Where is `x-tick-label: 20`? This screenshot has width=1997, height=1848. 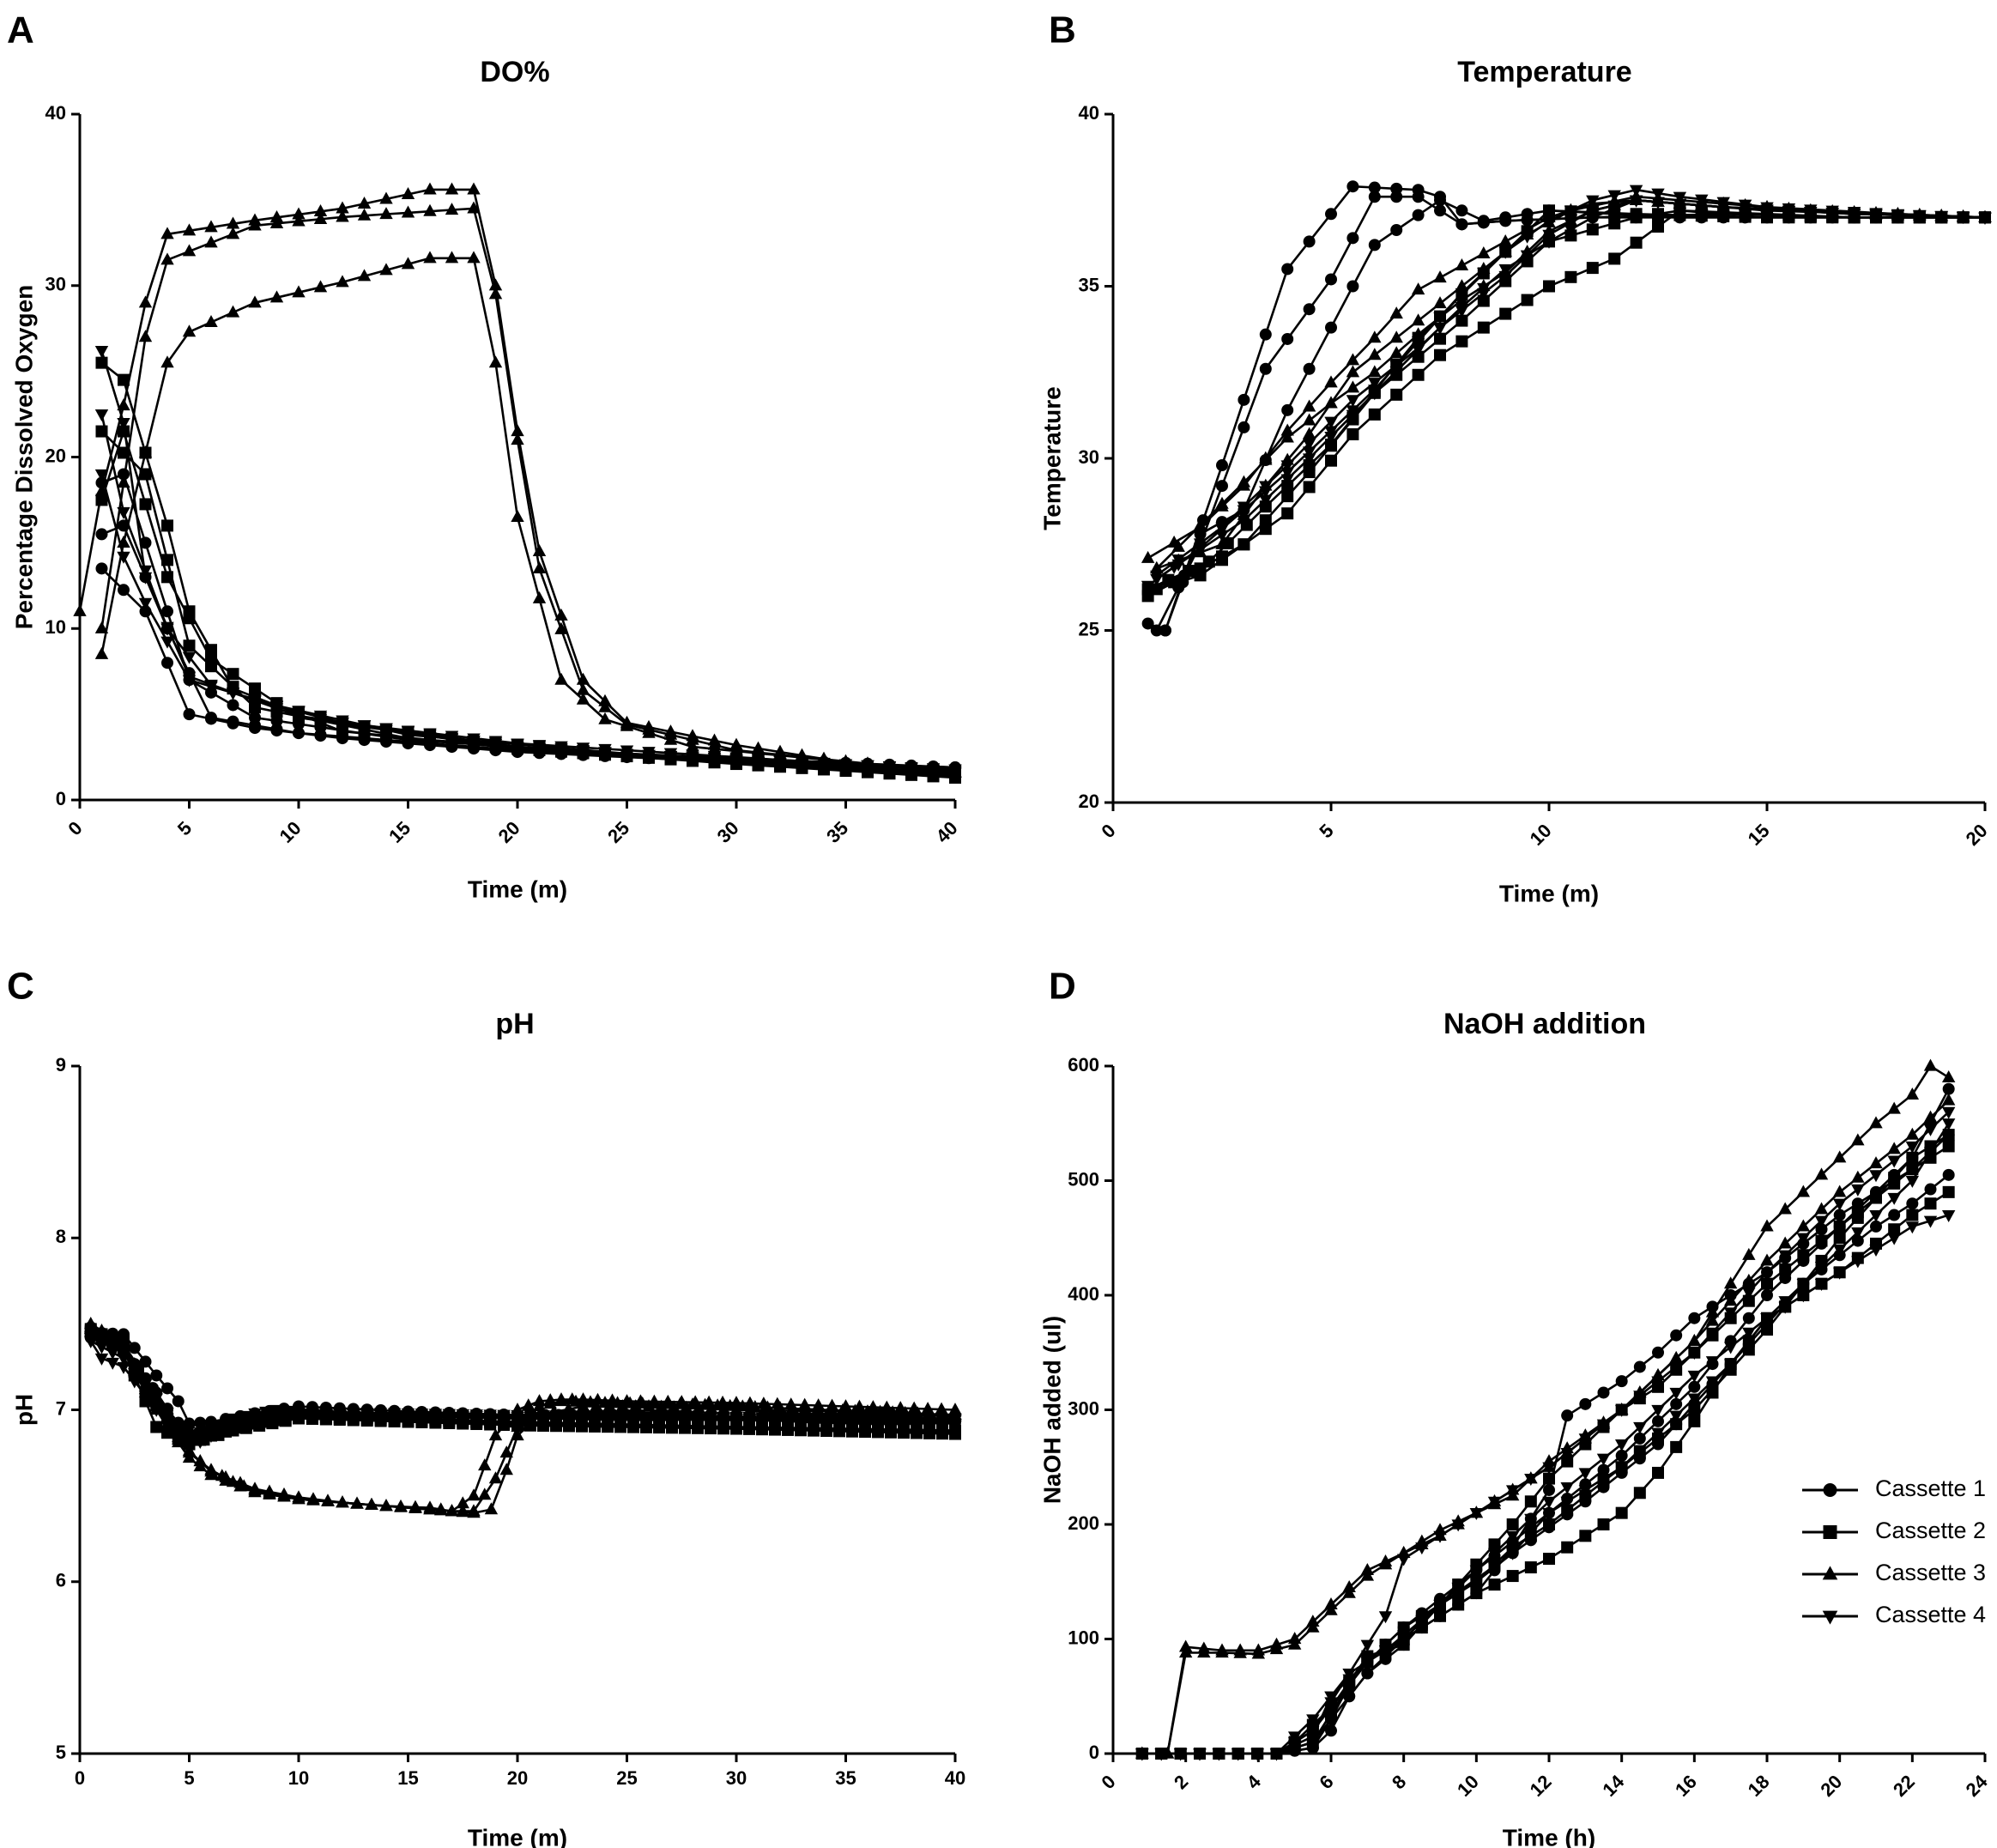
x-tick-label: 20 is located at coordinates (517, 1778).